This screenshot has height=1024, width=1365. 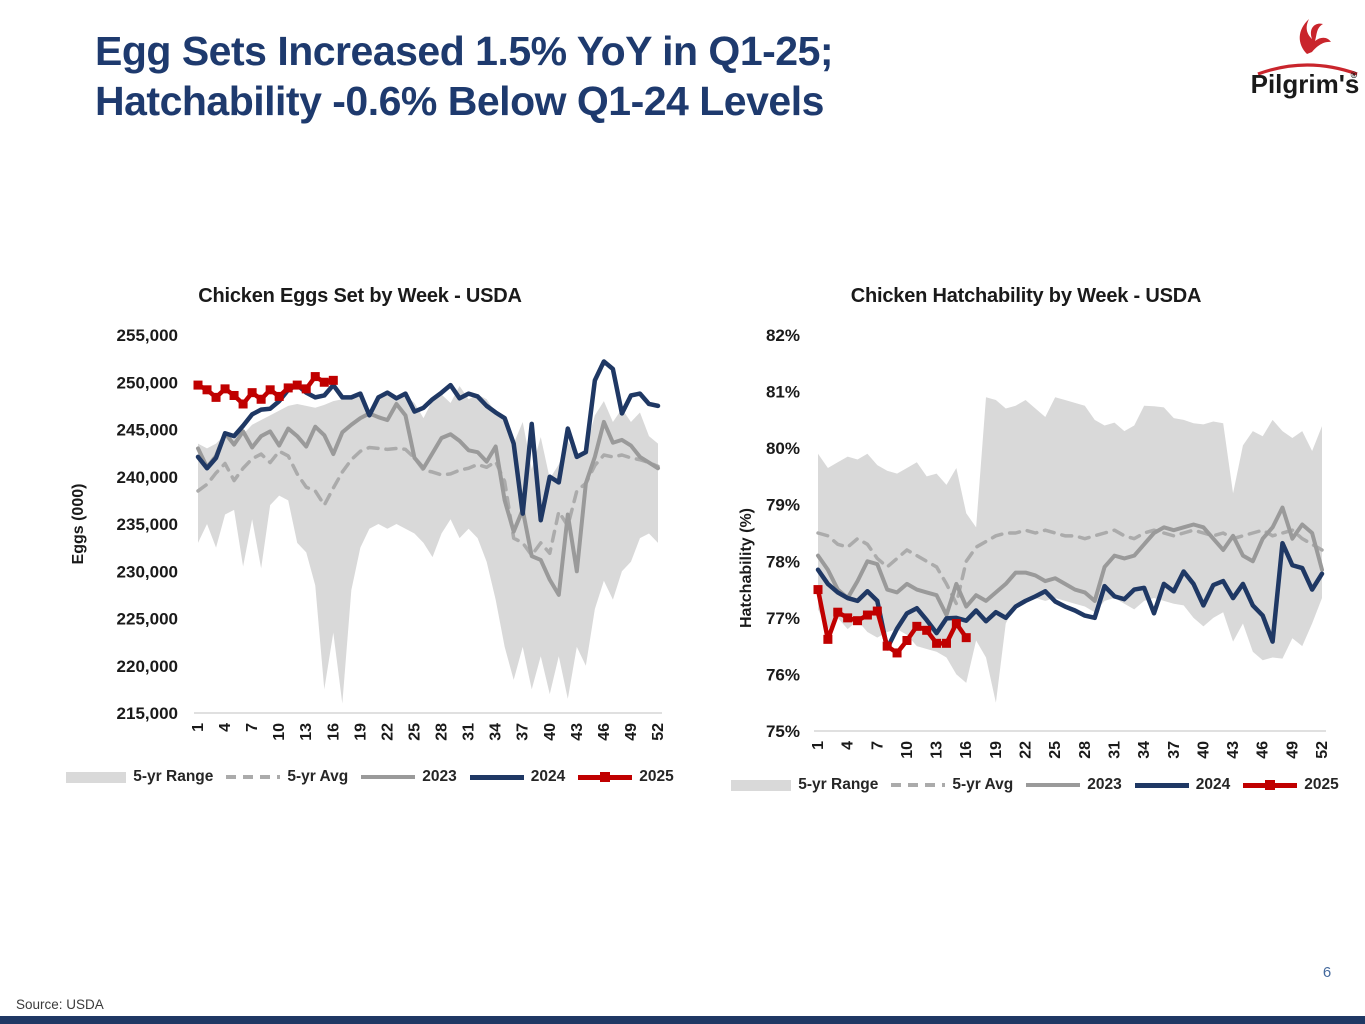 What do you see at coordinates (147, 713) in the screenshot?
I see `svg-text: 215,000` at bounding box center [147, 713].